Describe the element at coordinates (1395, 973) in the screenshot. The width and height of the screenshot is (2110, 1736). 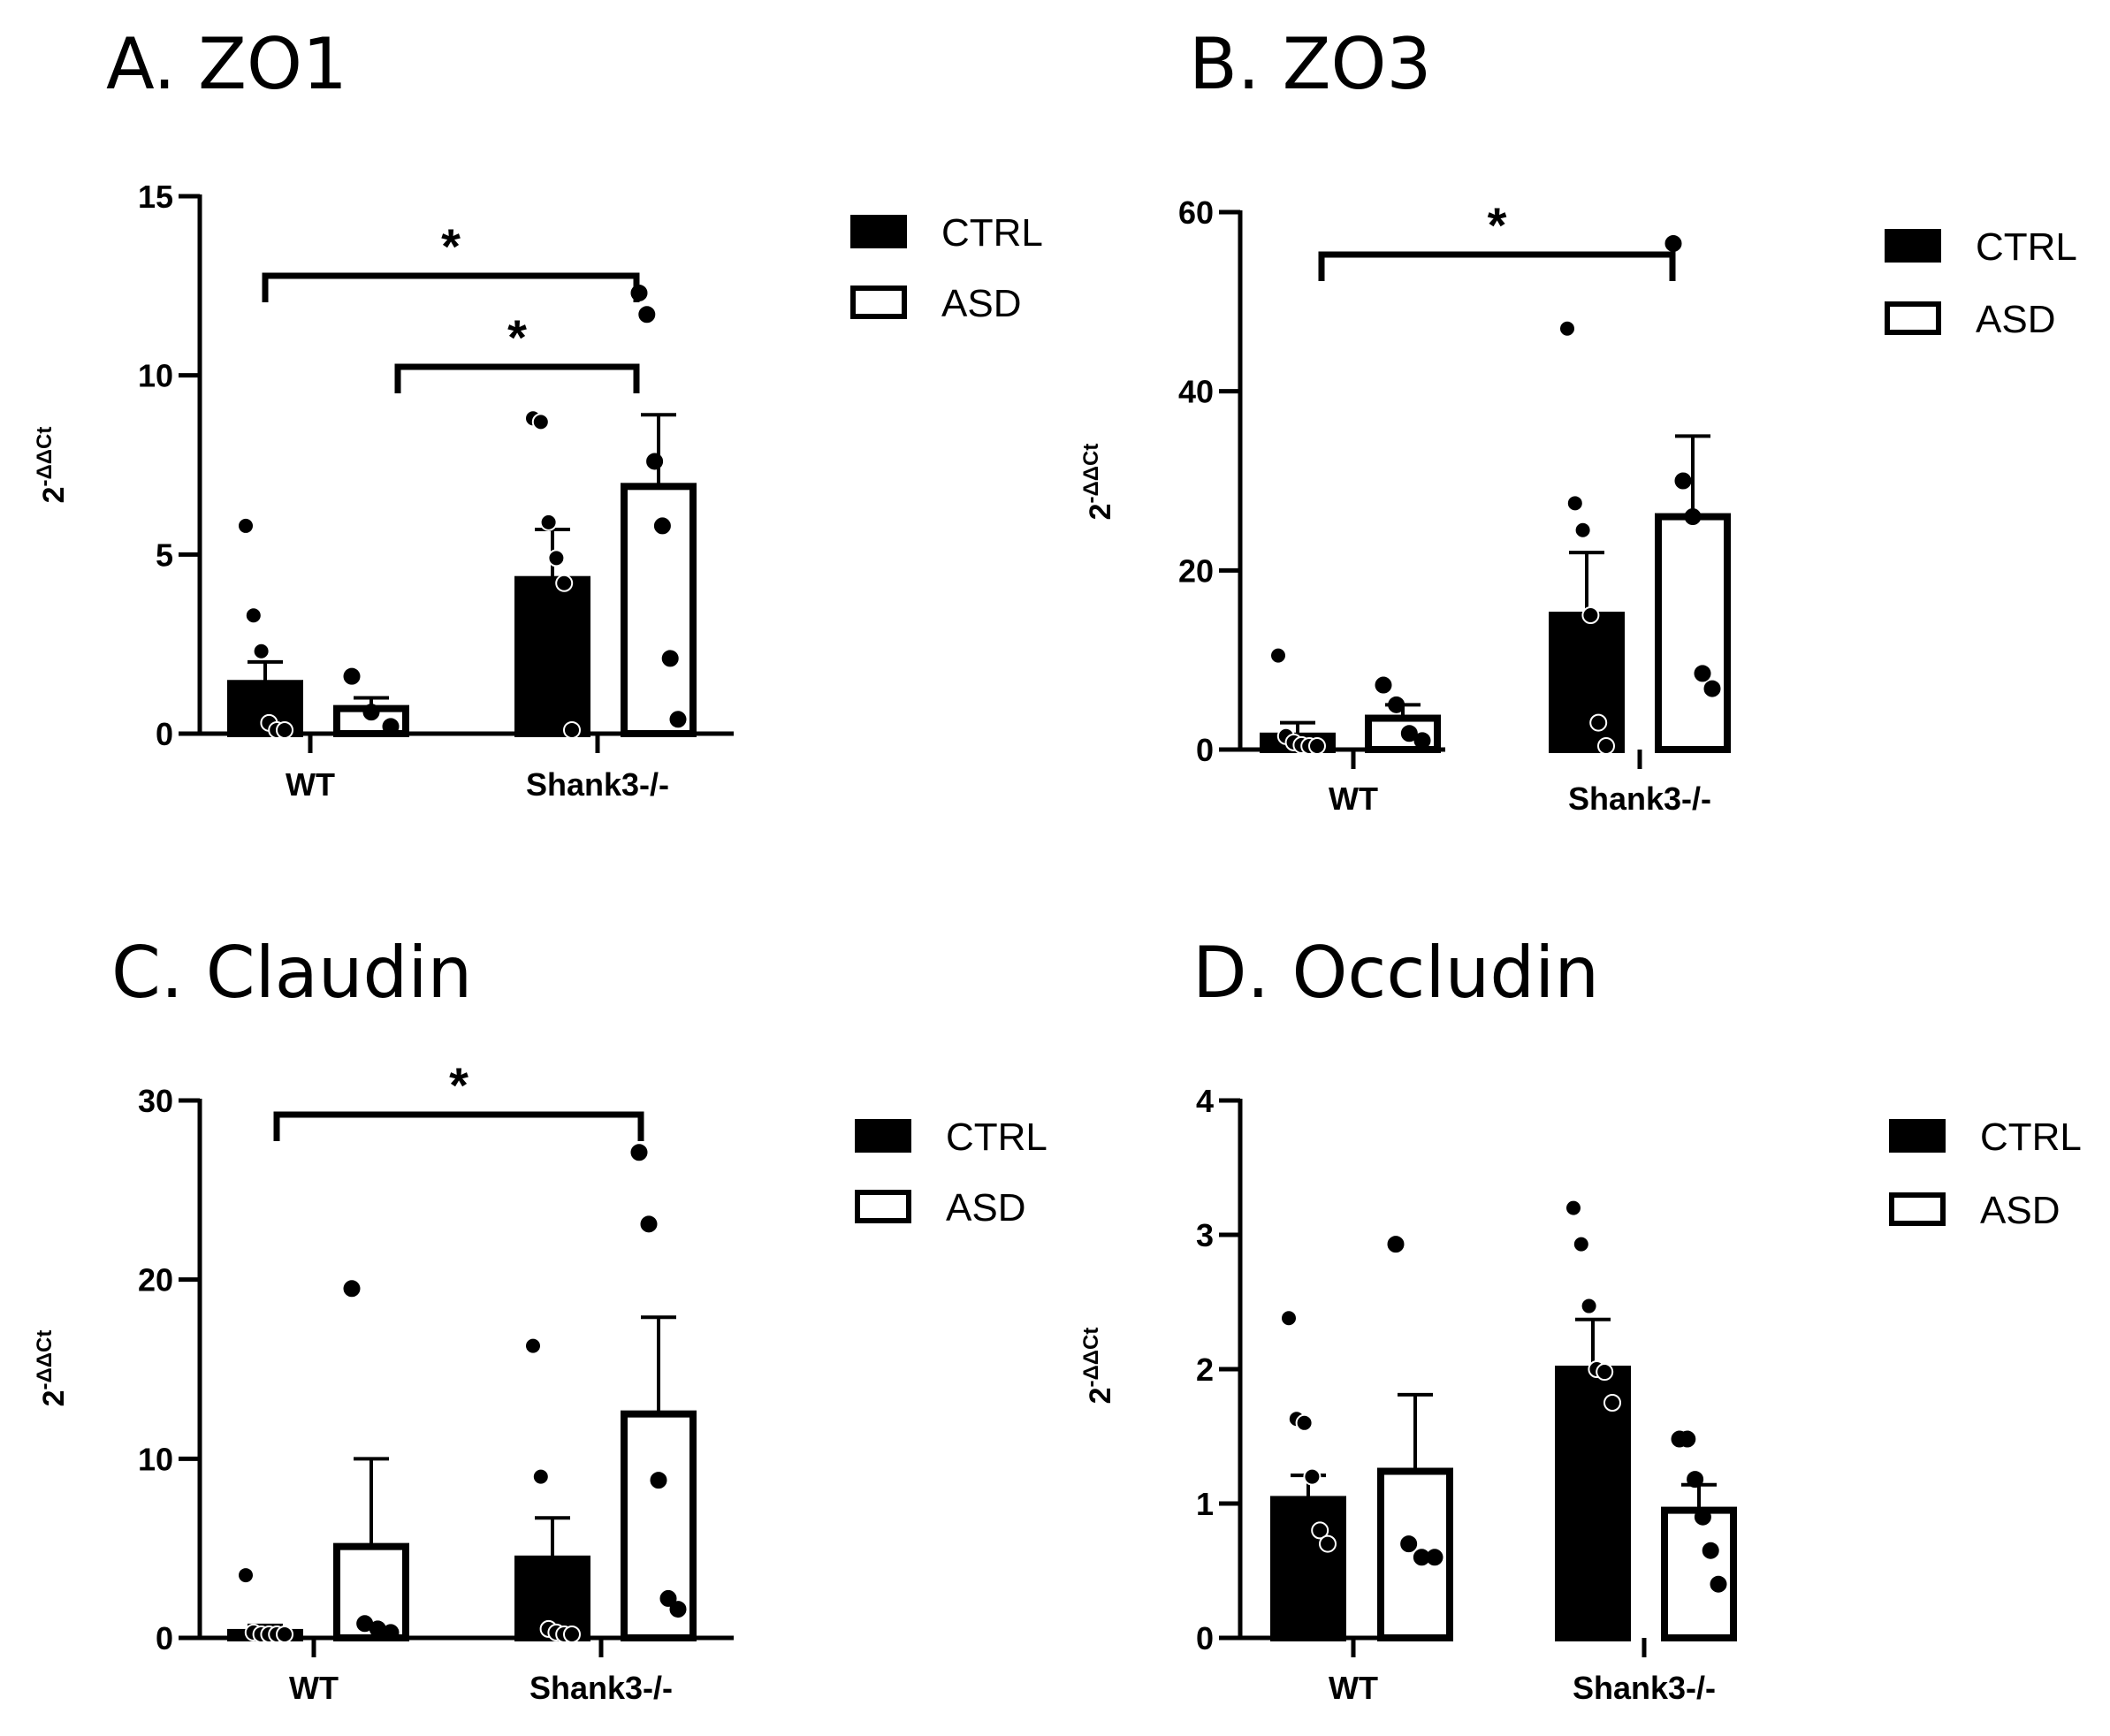
I see `panel-title: D. Occludin` at that location.